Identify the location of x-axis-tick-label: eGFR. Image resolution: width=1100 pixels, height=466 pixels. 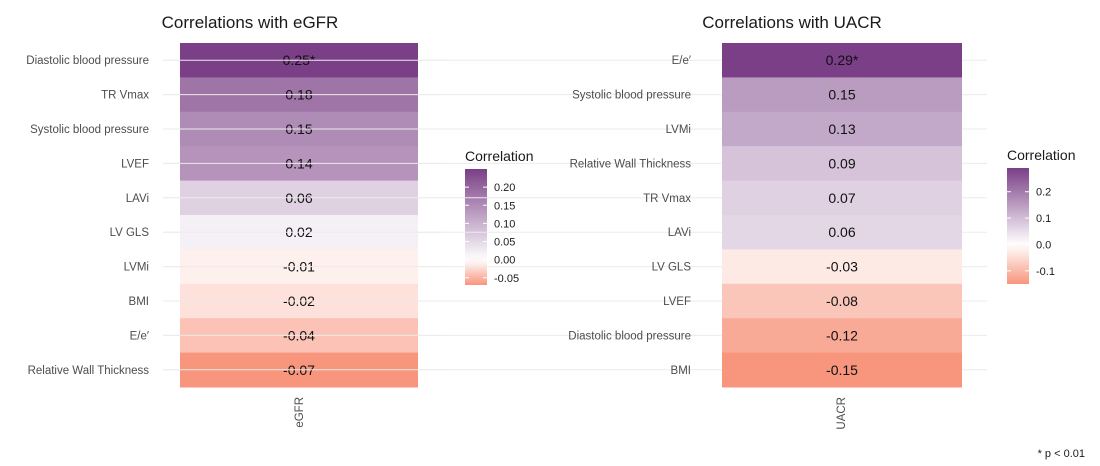
(300, 412).